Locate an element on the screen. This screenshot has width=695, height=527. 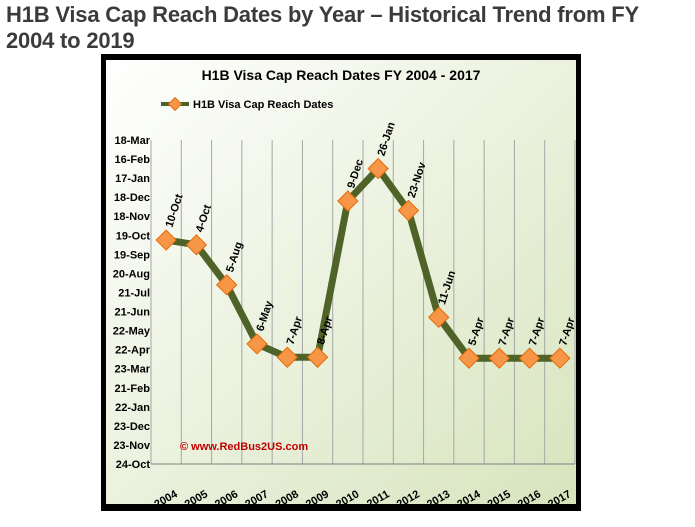
y-tick-label: 23-Mar is located at coordinates (133, 370).